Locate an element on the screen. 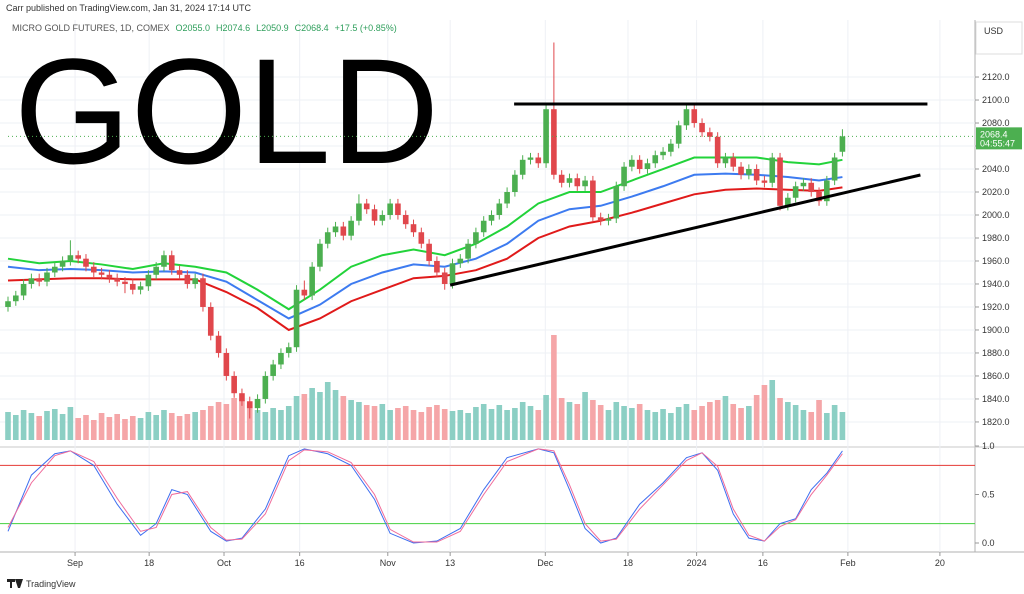 This screenshot has height=594, width=1024. y-tick-label: 1940.0 is located at coordinates (996, 284).